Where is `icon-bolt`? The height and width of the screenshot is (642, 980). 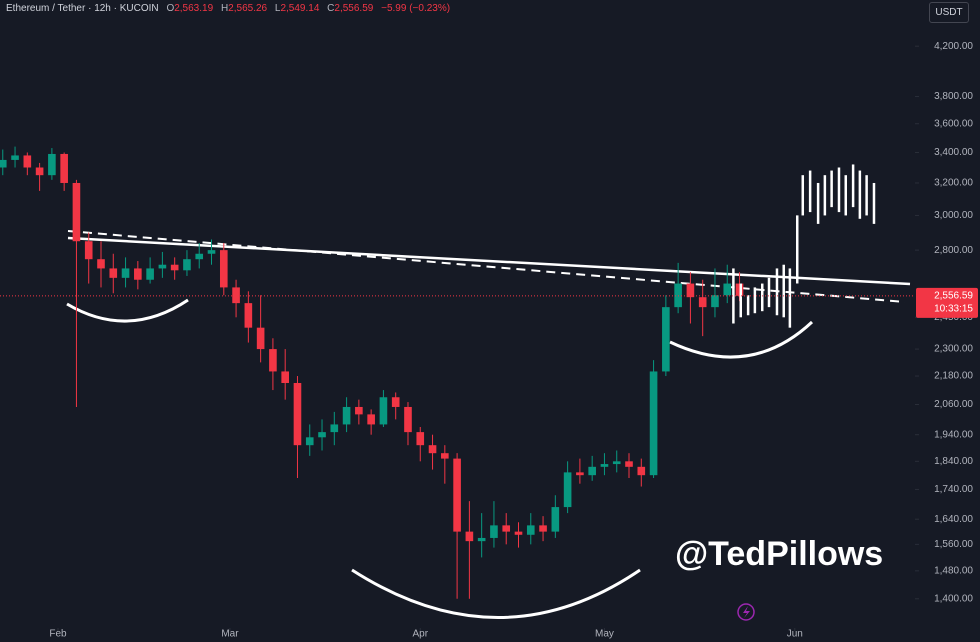 icon-bolt is located at coordinates (746, 612).